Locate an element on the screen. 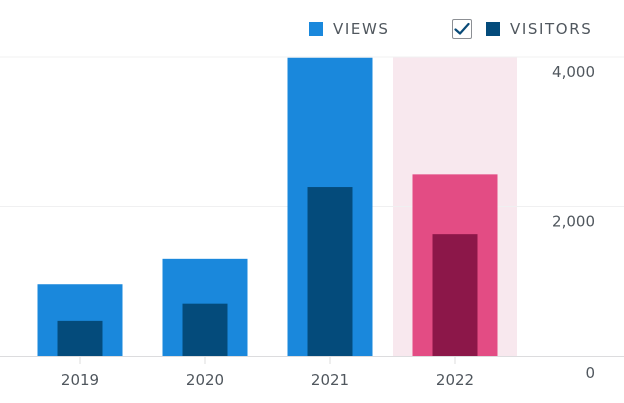 This screenshot has width=624, height=403. x-tick-label-2021: 2021 is located at coordinates (330, 380).